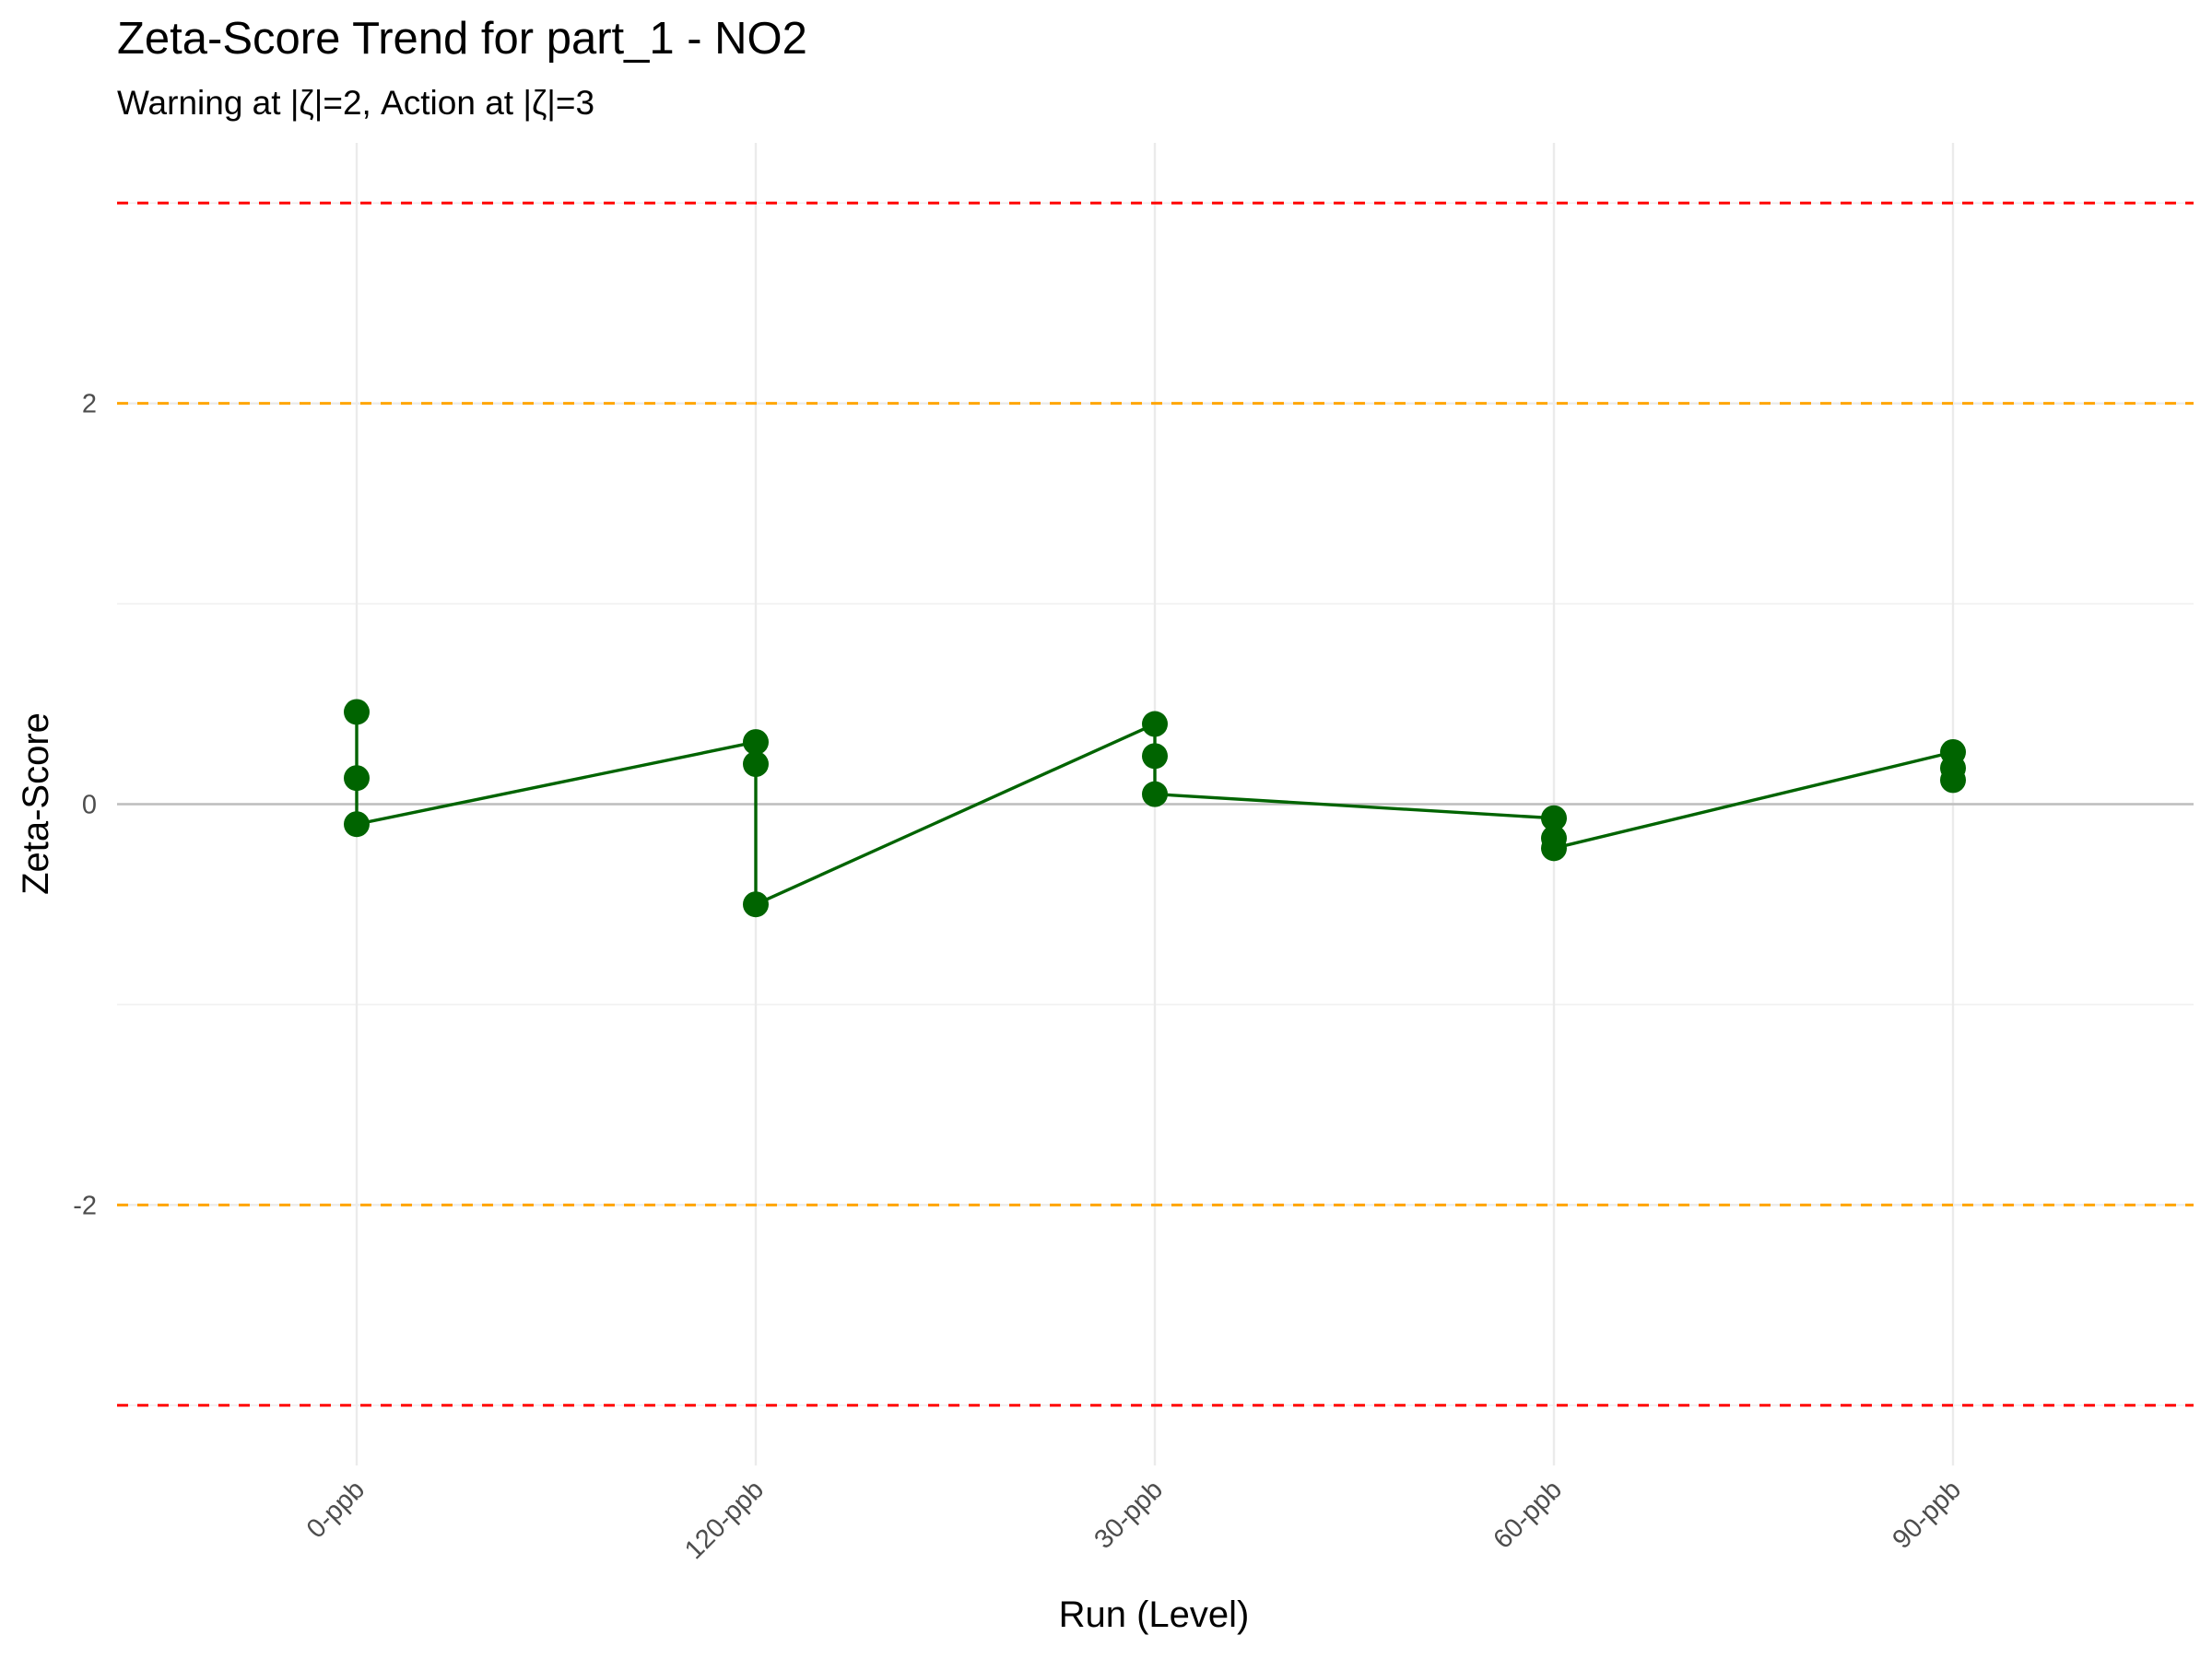  What do you see at coordinates (1128, 1514) in the screenshot?
I see `x-tick-label: 30-ppb` at bounding box center [1128, 1514].